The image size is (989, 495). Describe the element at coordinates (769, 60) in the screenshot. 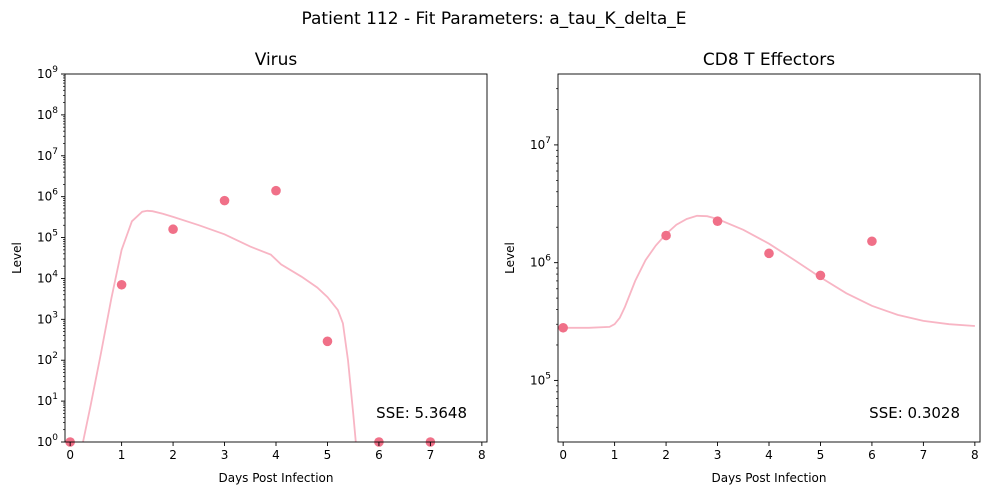

I see `chart-title: CD8 T Effectors` at that location.